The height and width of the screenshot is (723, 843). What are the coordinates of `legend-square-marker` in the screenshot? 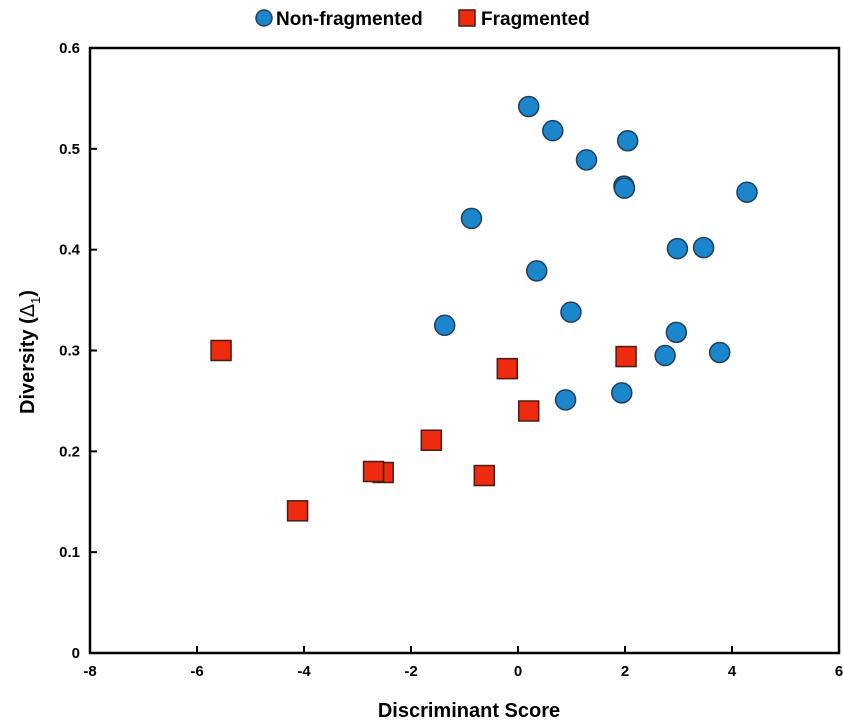 It's located at (467, 18).